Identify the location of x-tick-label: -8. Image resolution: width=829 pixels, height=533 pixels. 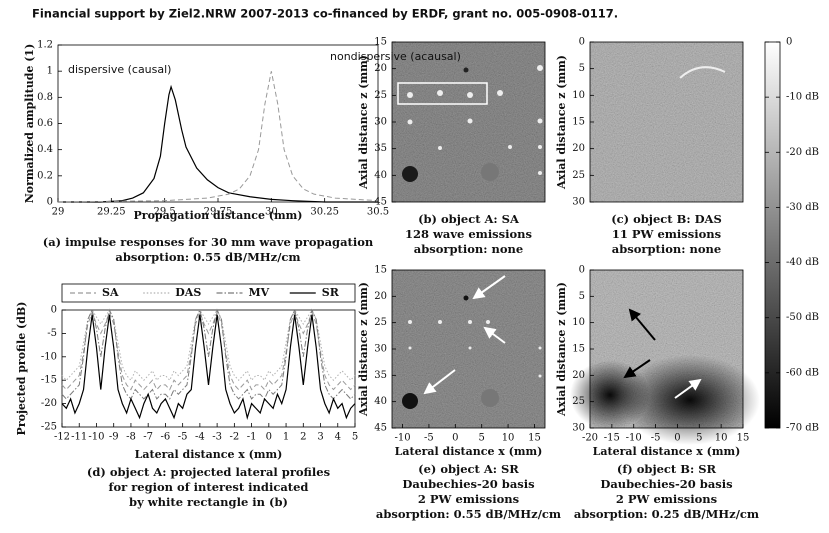
(131, 437).